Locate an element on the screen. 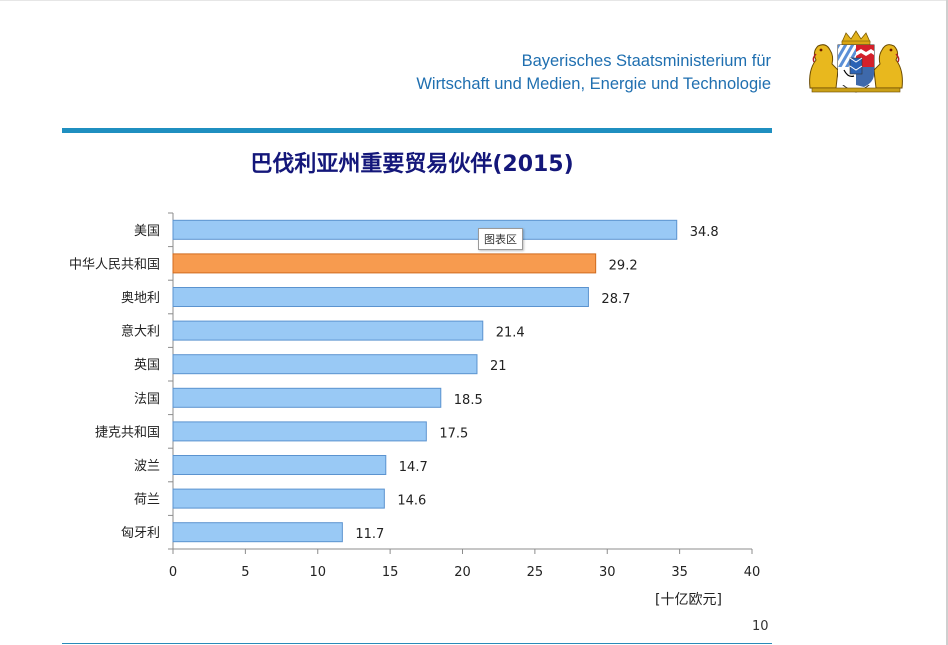 This screenshot has height=645, width=948. x-tick-label: 30 is located at coordinates (607, 572).